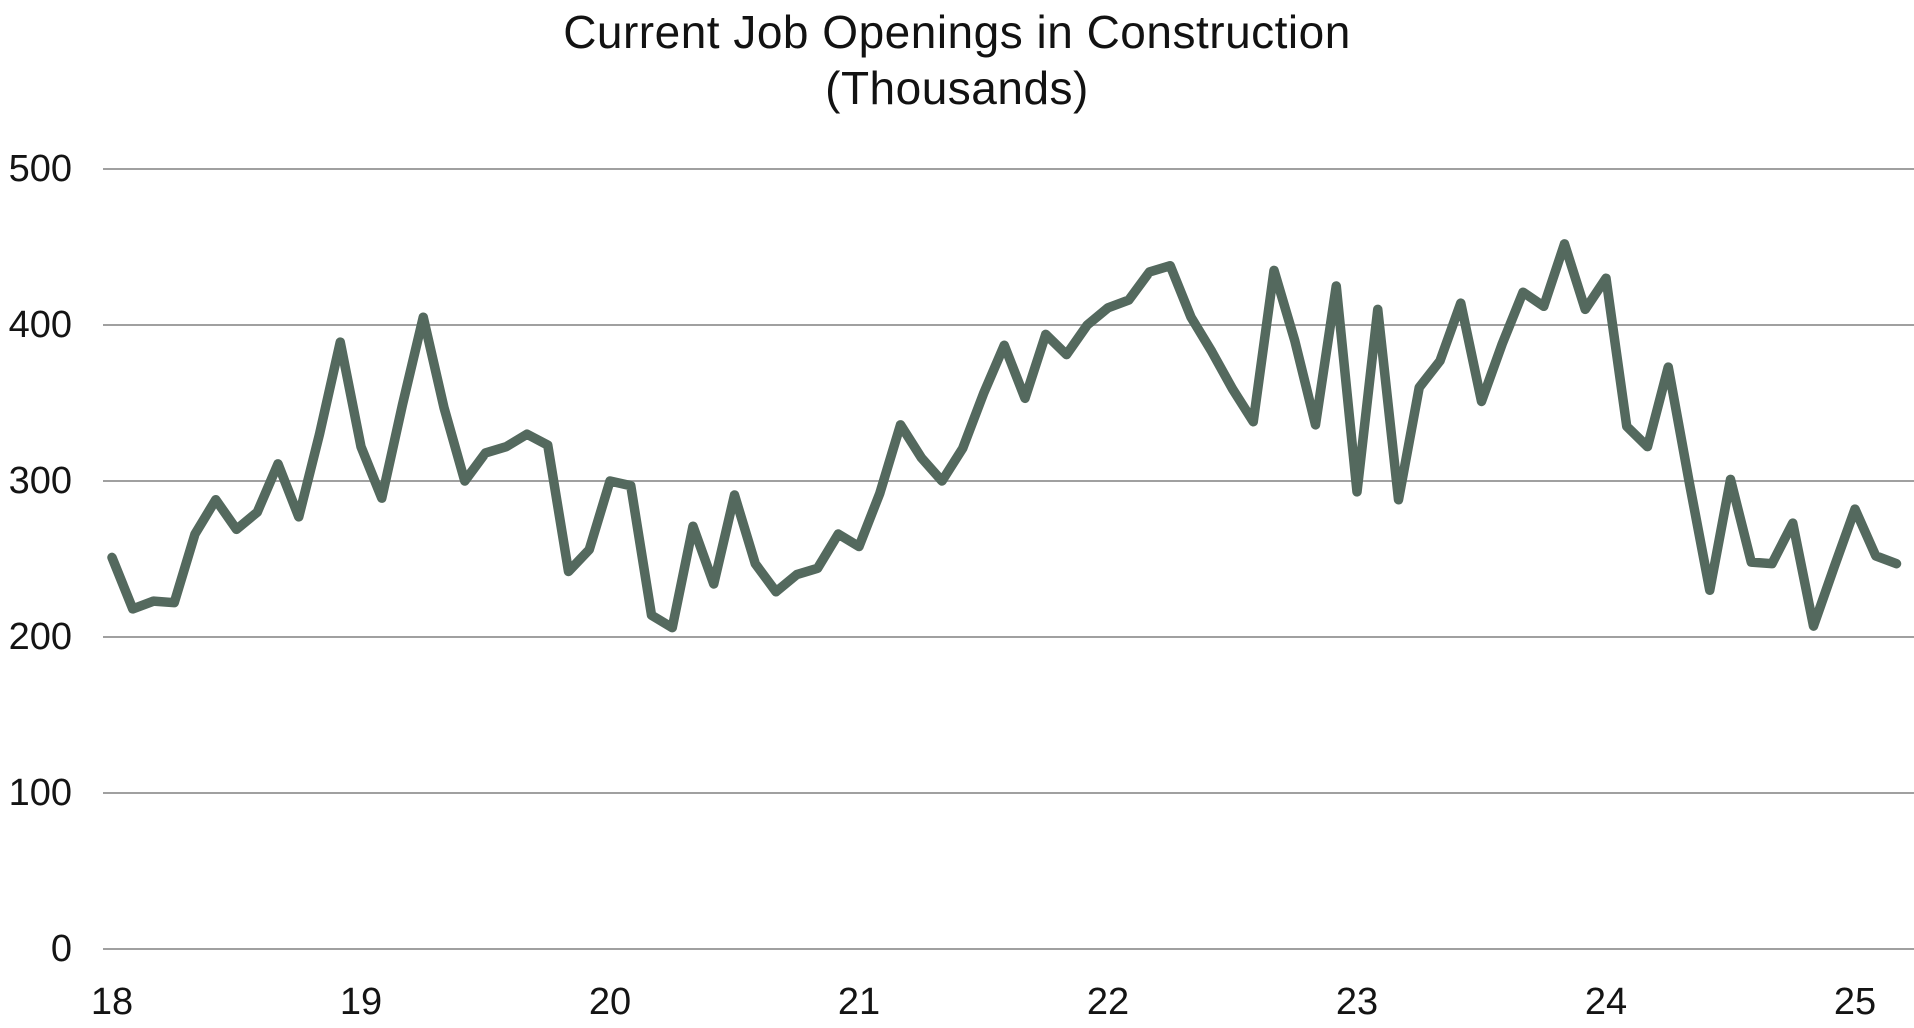  I want to click on y-tick-label: 0, so click(61, 949).